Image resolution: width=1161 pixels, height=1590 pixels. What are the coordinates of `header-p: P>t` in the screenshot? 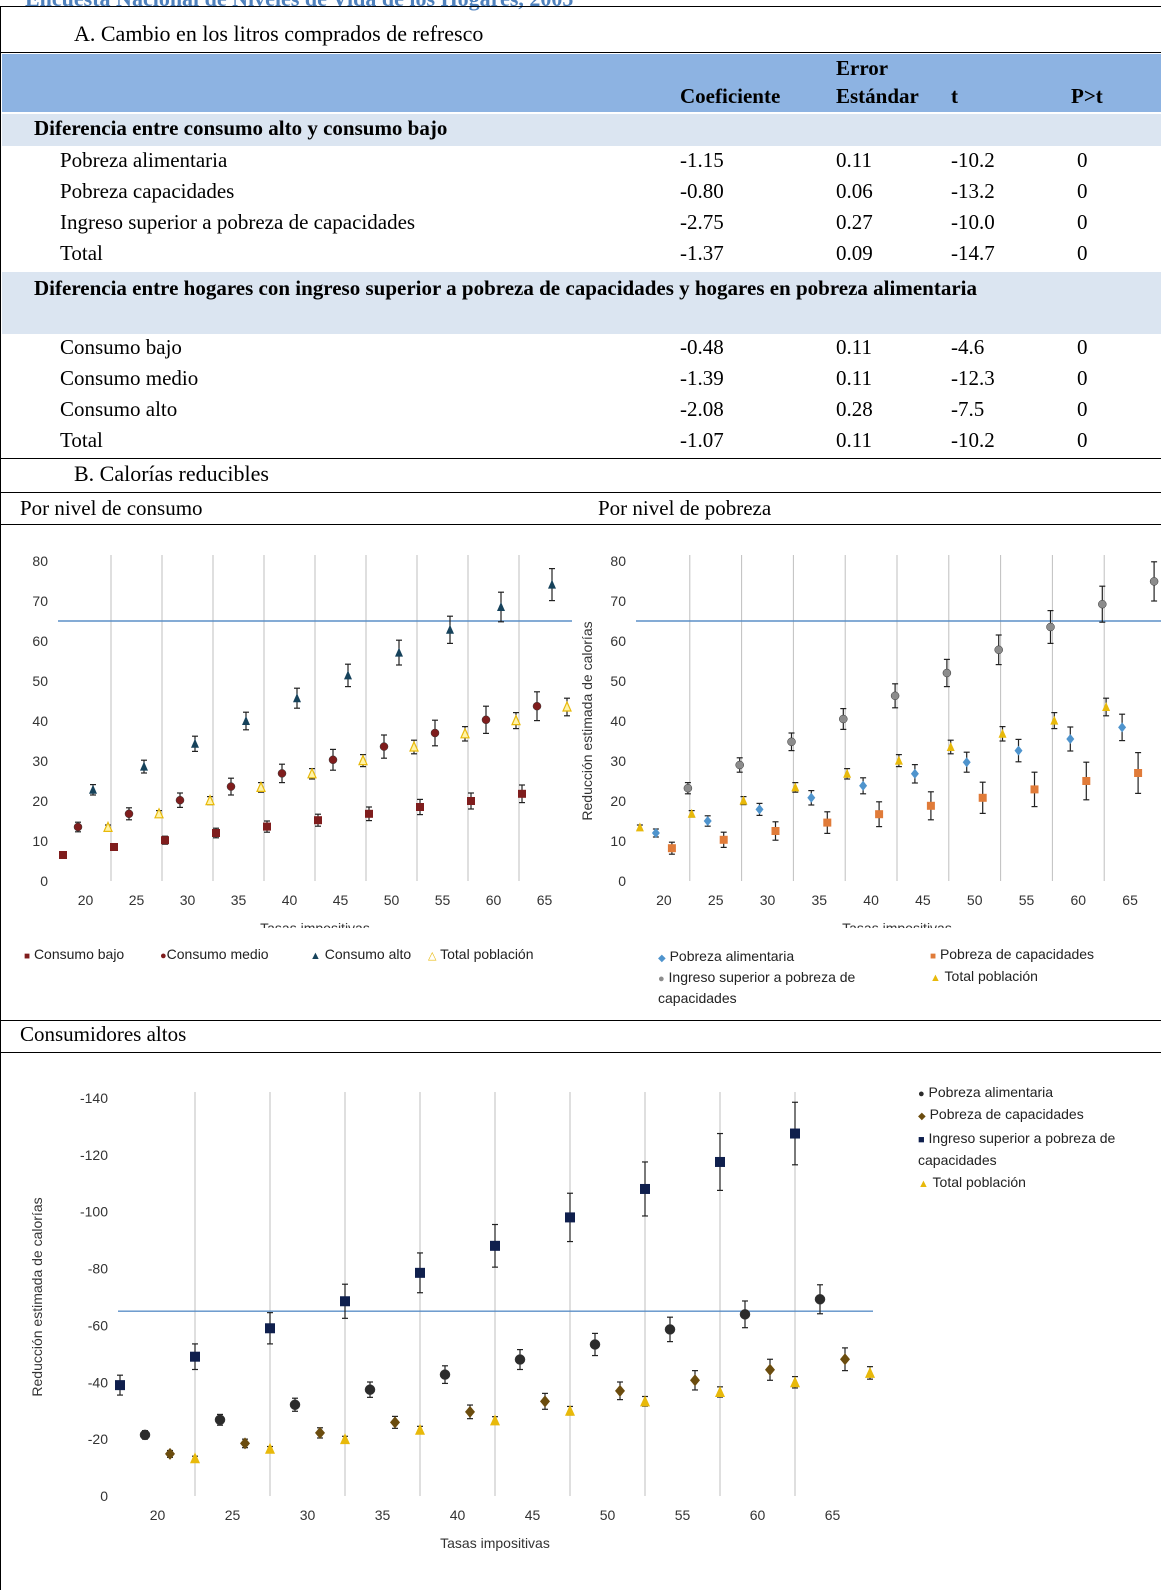 It's located at (1087, 96).